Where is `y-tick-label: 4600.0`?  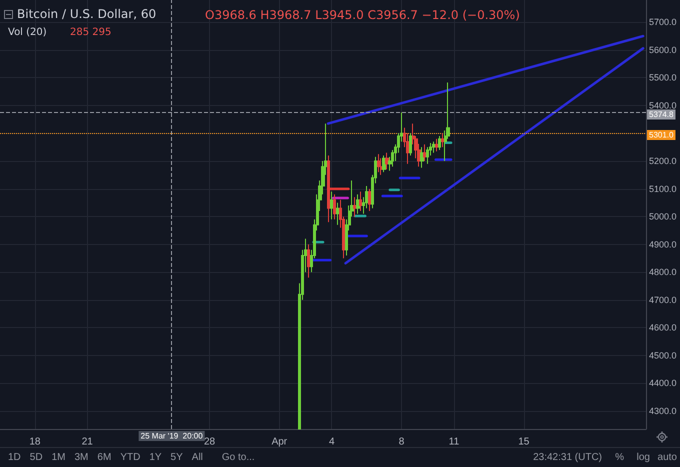 y-tick-label: 4600.0 is located at coordinates (663, 327).